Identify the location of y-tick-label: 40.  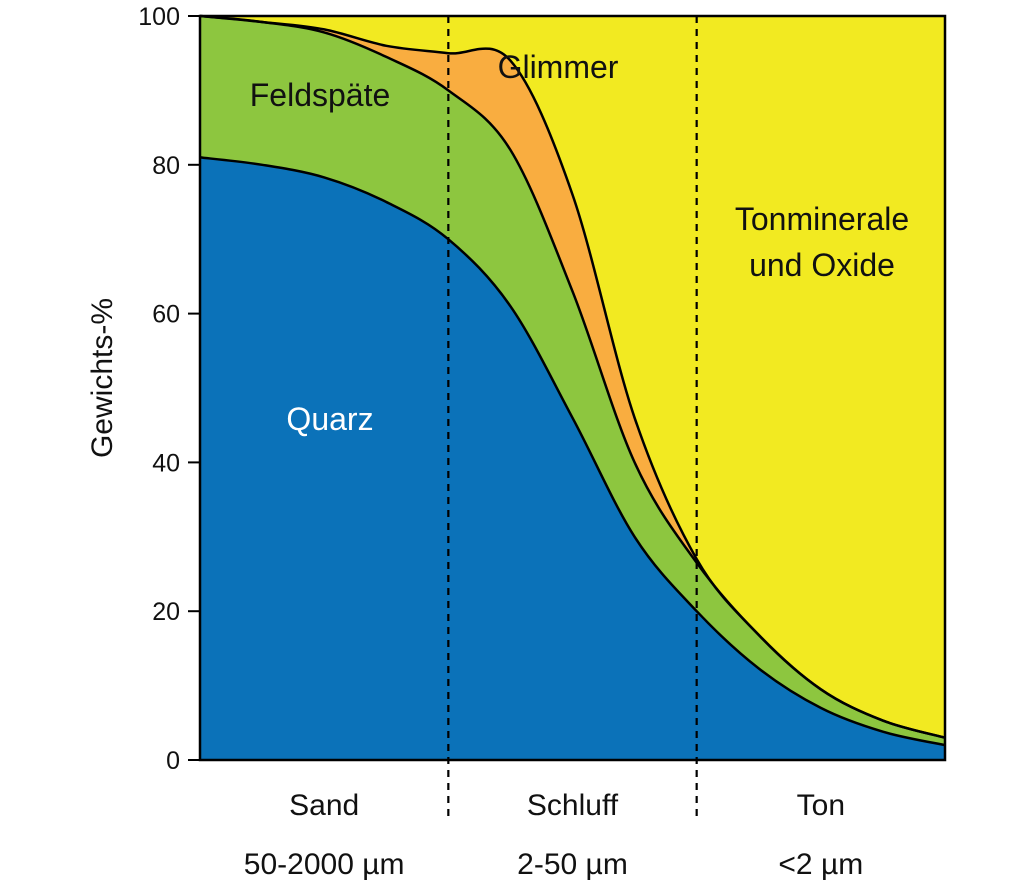
(166, 463).